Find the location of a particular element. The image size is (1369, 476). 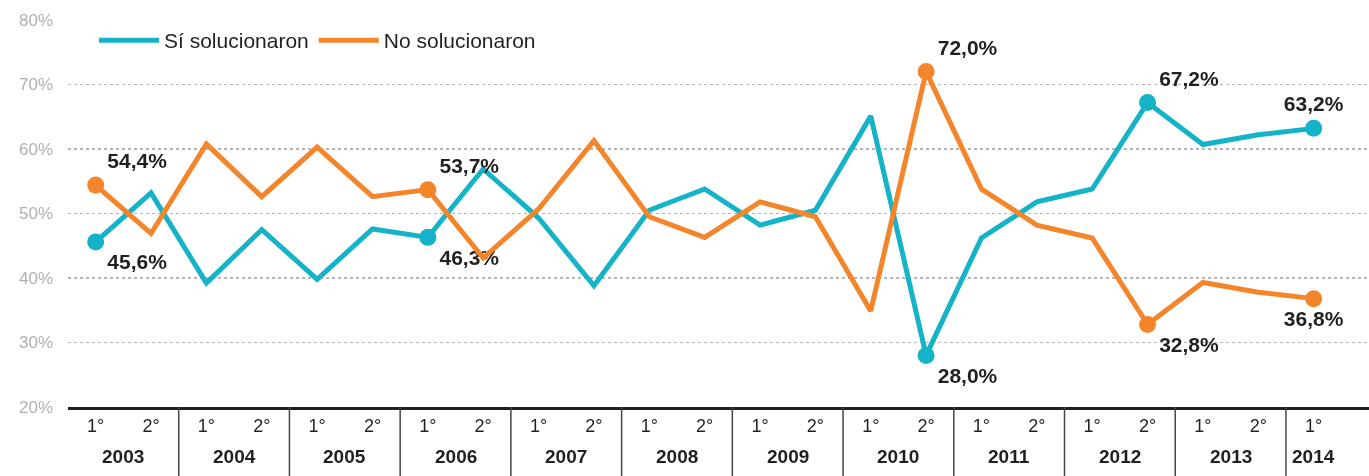

data-label: 45,6% is located at coordinates (137, 262).